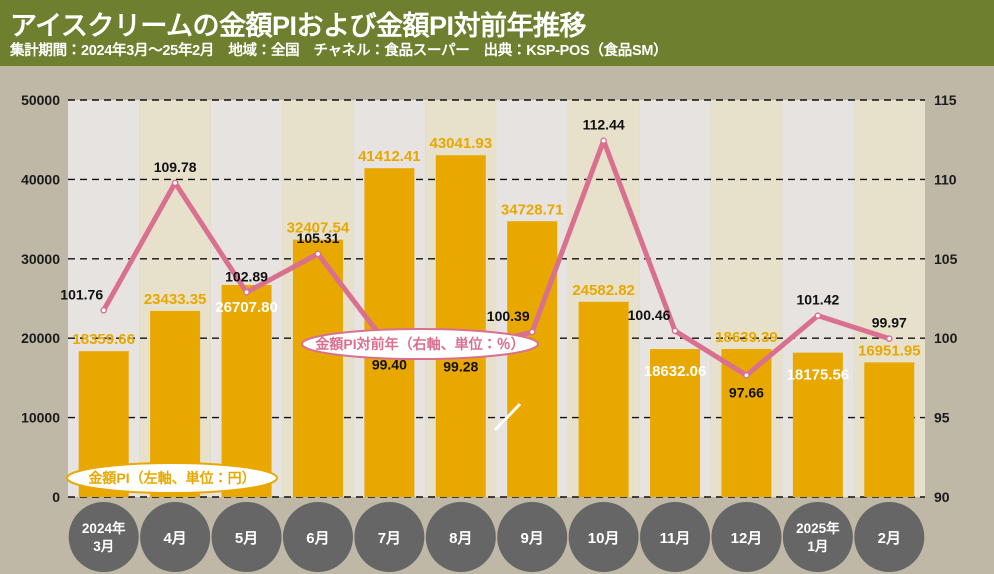  What do you see at coordinates (460, 367) in the screenshot?
I see `line-value-label: 99.28` at bounding box center [460, 367].